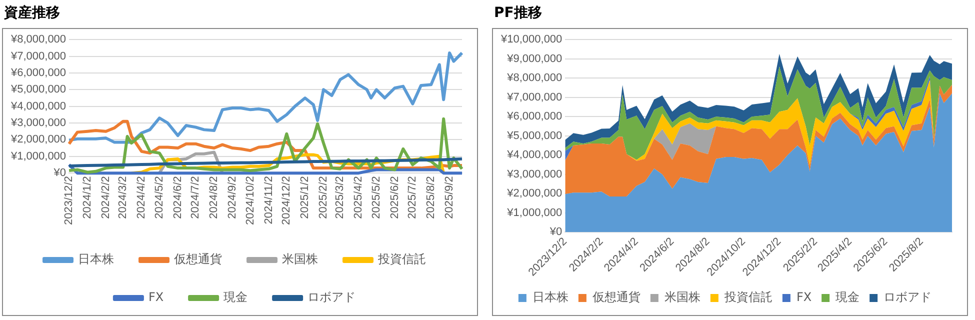  Describe the element at coordinates (178, 197) in the screenshot. I see `x-tick-label: 2024/6/2` at that location.